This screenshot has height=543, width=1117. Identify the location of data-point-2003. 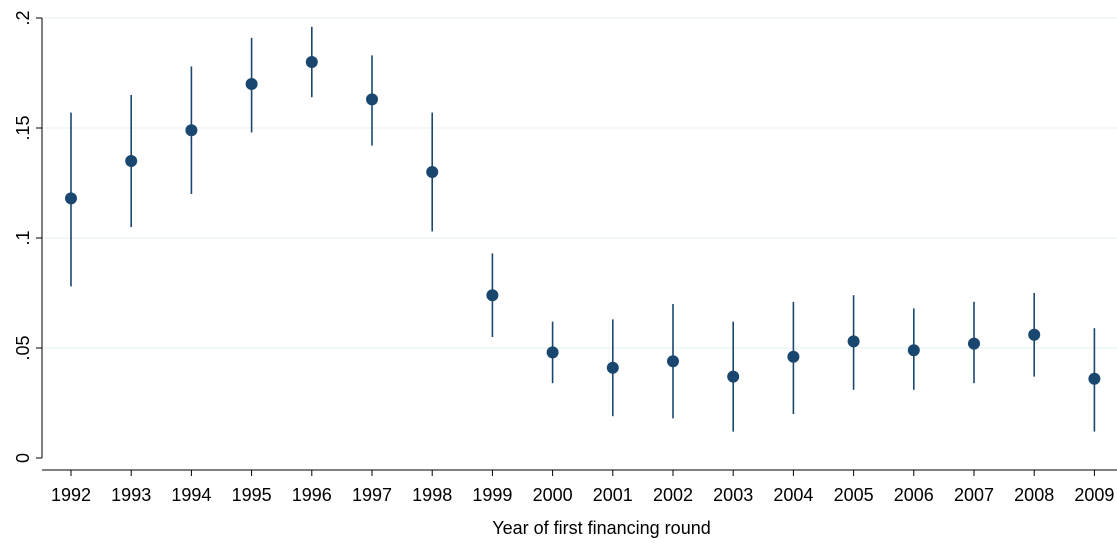
(733, 376).